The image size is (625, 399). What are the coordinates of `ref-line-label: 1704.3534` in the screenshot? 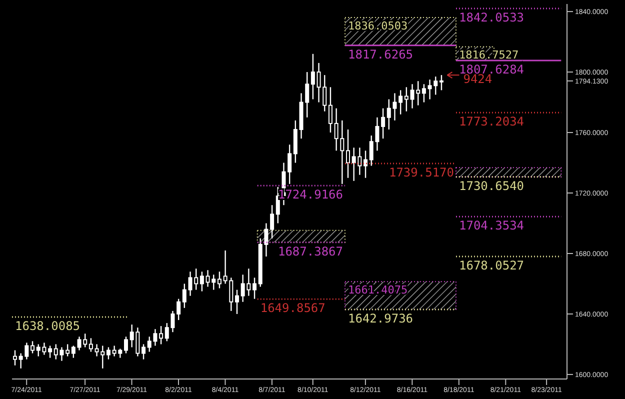 It's located at (491, 225).